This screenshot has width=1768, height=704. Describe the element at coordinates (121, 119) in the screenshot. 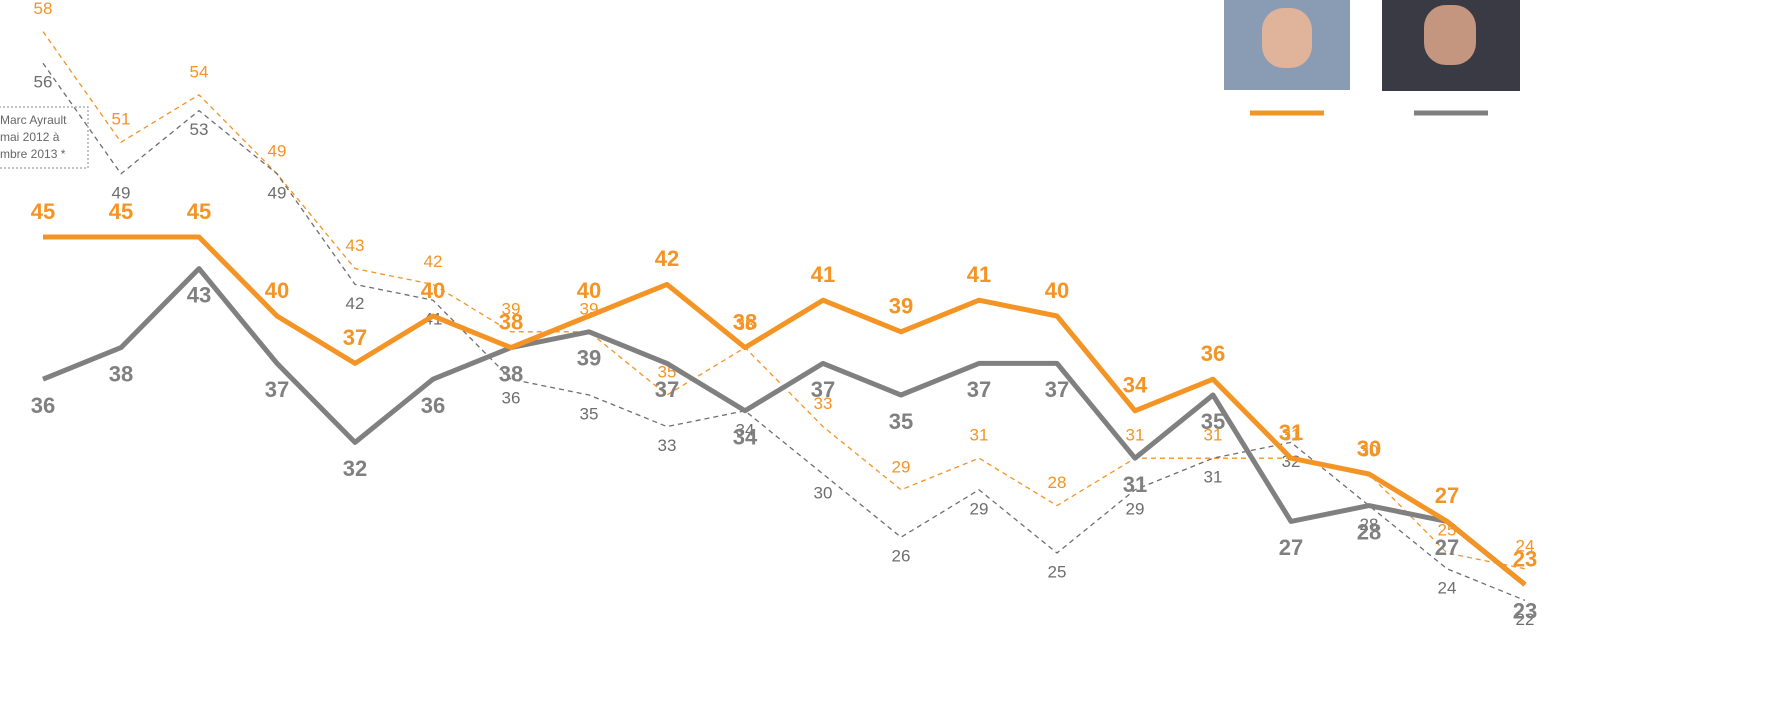

I see `data-label: 51` at that location.